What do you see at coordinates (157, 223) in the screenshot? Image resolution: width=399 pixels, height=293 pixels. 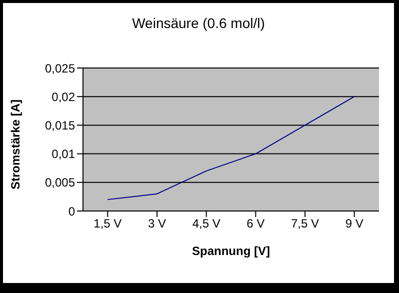 I see `x-tick-label: 3 V` at bounding box center [157, 223].